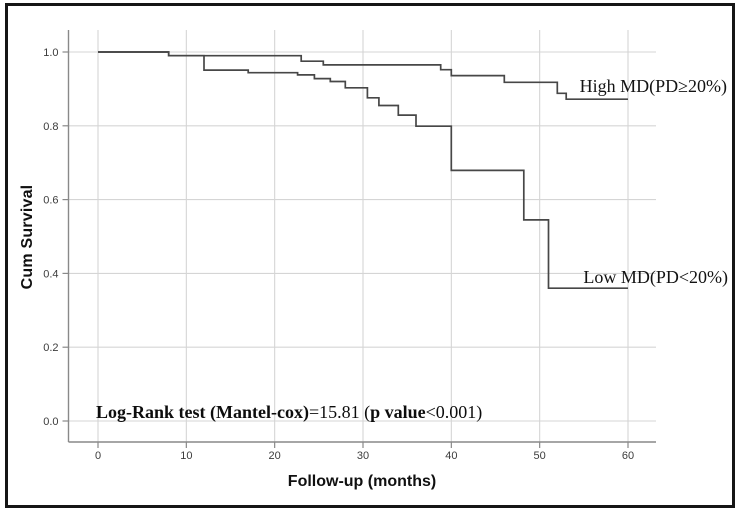  I want to click on x-axis-title: Follow-up (months), so click(362, 481).